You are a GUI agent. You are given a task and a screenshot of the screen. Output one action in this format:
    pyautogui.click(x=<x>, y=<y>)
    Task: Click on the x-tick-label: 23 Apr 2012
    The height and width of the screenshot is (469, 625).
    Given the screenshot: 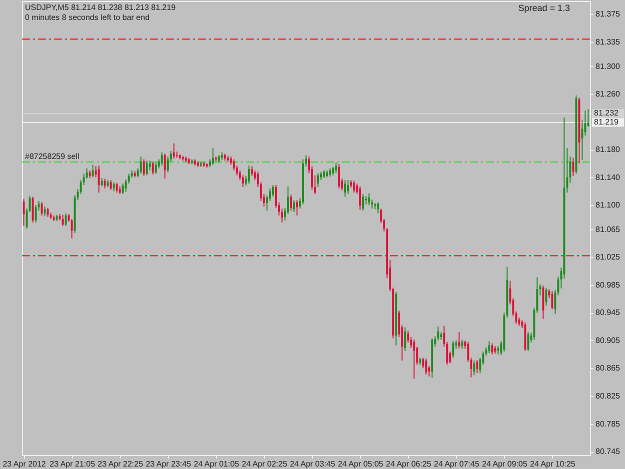 What is the action you would take?
    pyautogui.click(x=24, y=464)
    